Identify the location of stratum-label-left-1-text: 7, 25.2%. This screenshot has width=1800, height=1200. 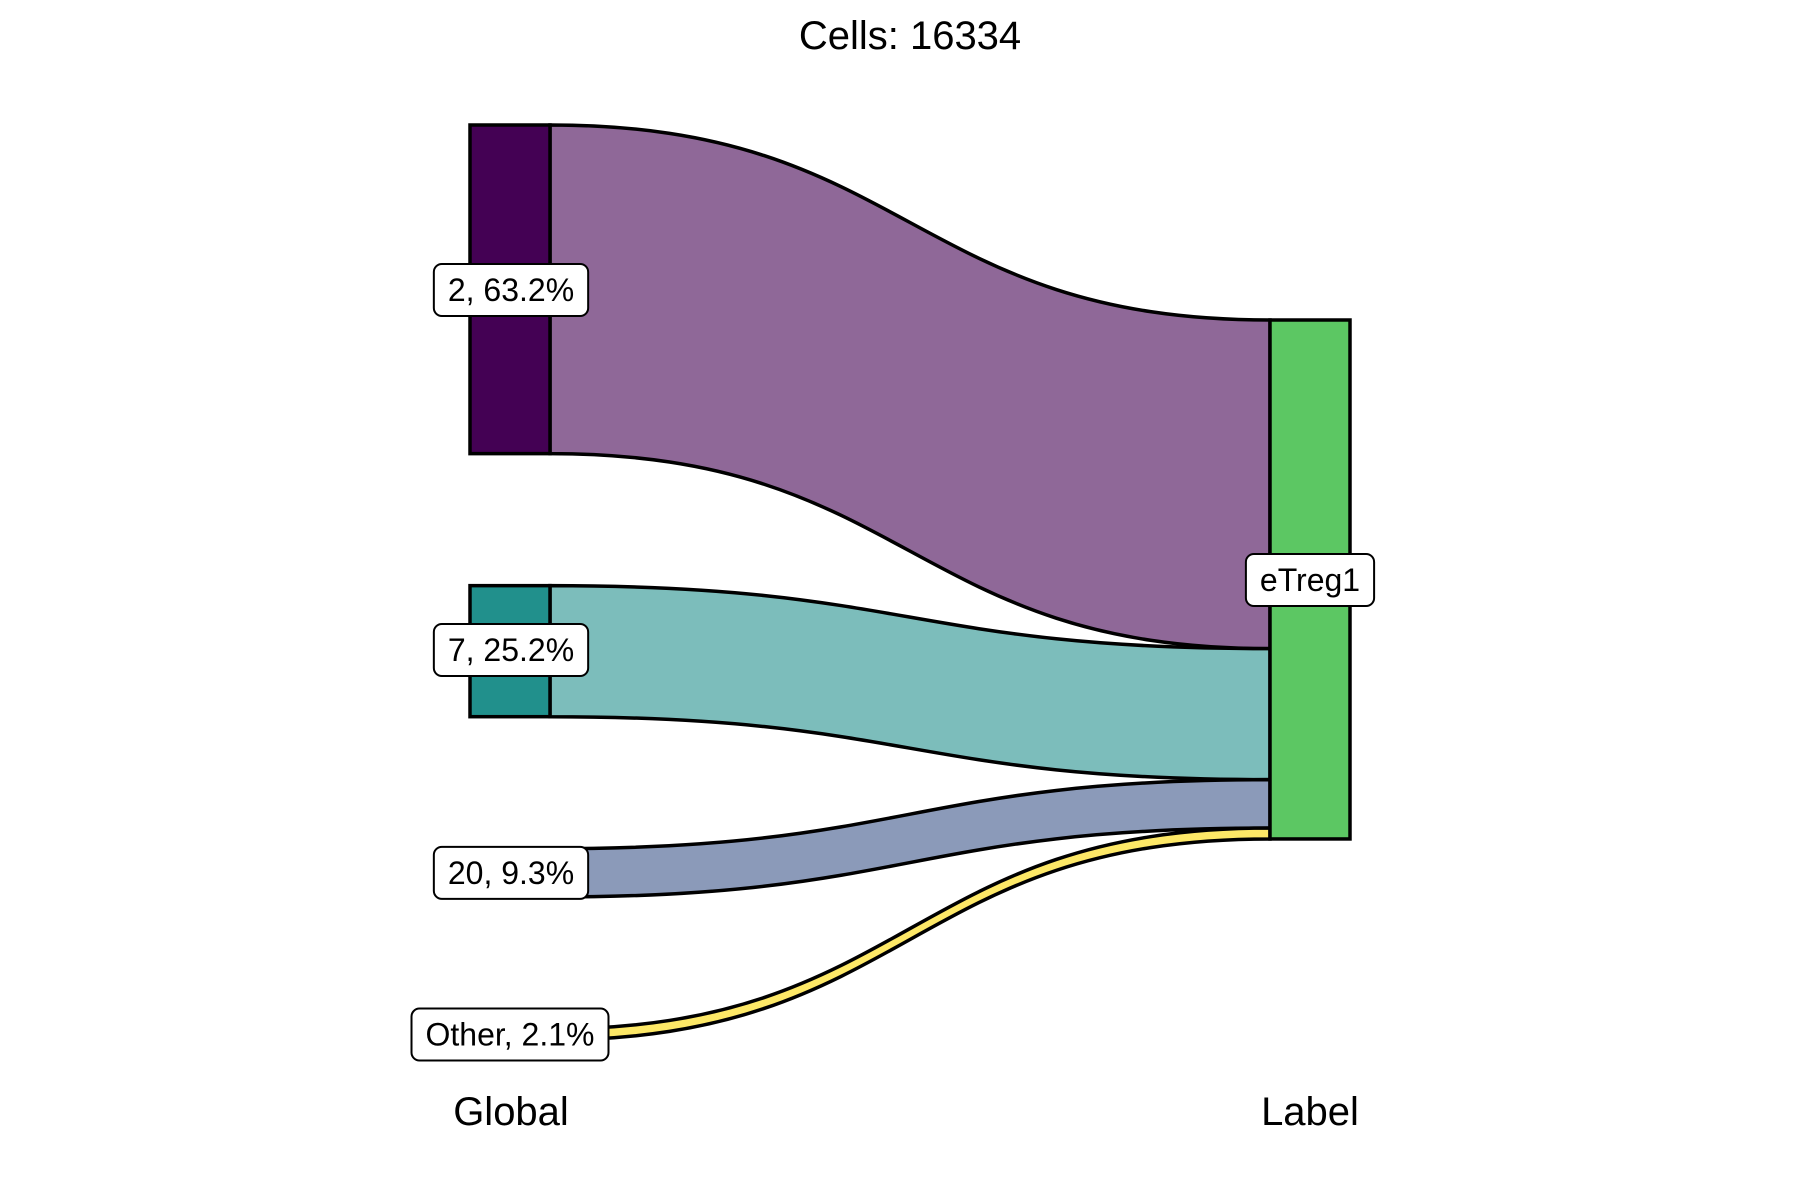
(511, 650).